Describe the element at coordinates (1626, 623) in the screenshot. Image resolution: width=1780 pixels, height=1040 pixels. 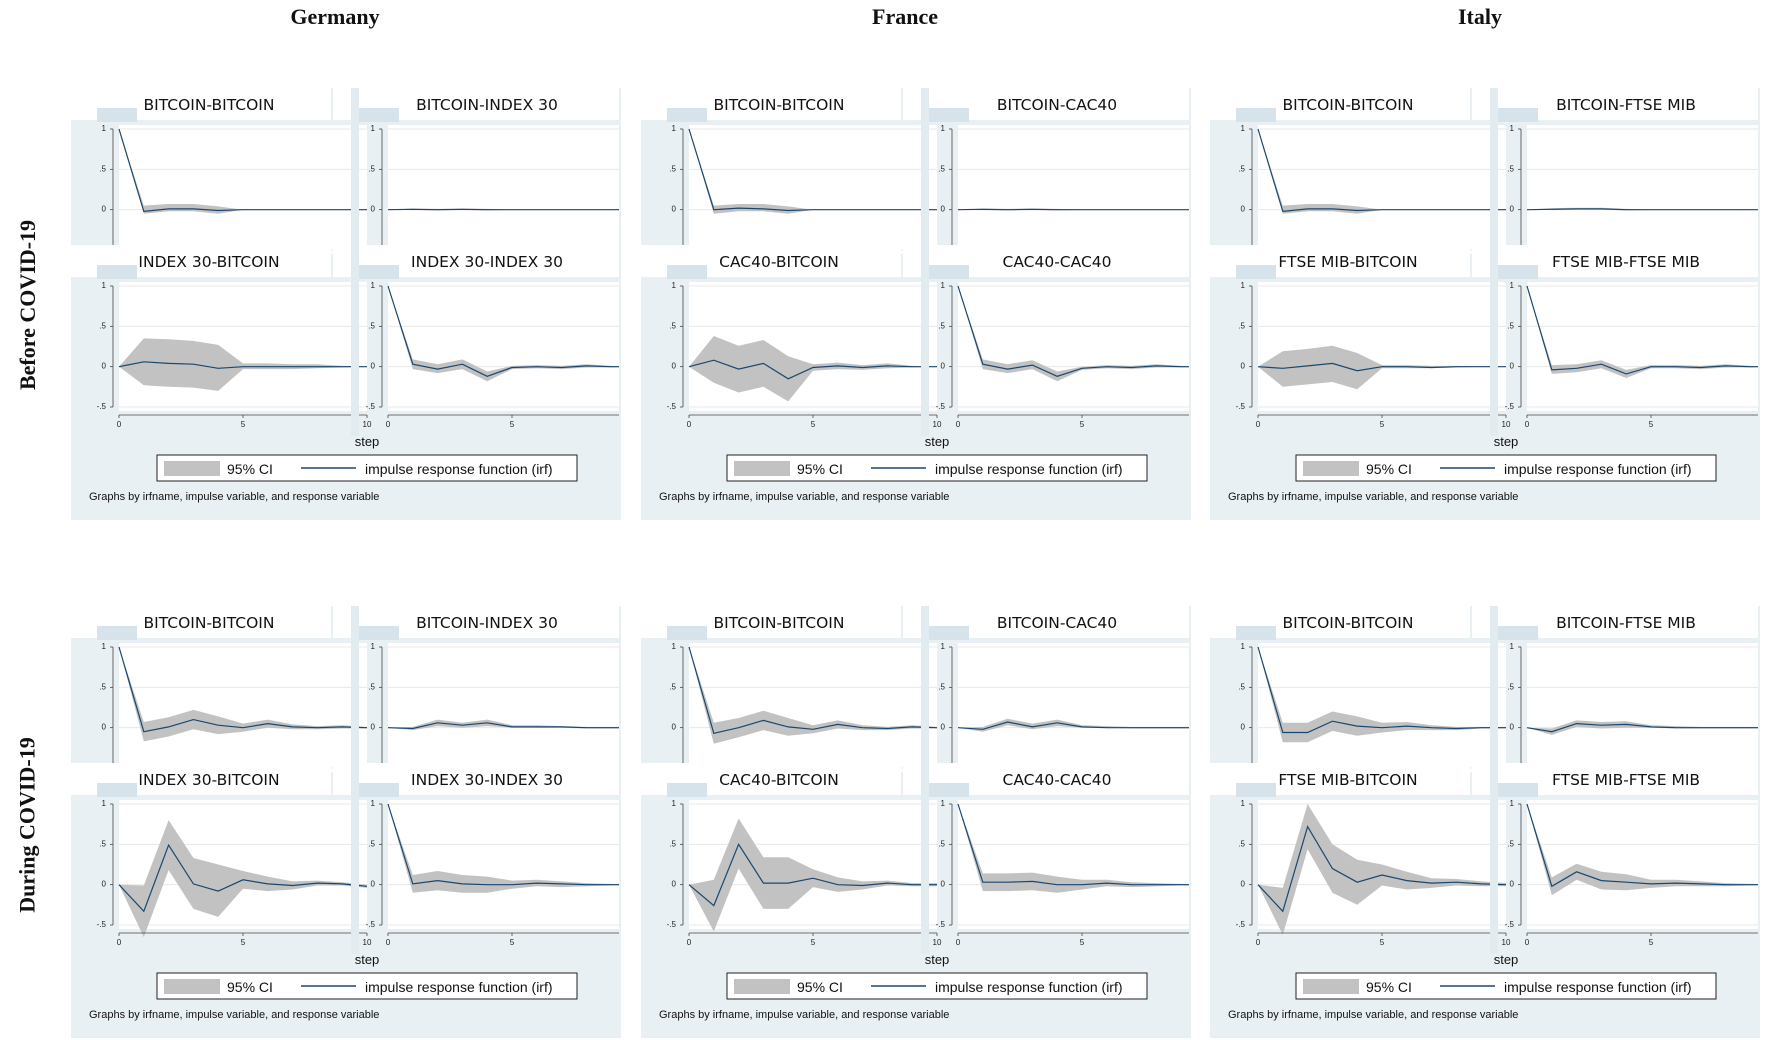
I see `subplot-title: BITCOIN-FTSE MIB` at that location.